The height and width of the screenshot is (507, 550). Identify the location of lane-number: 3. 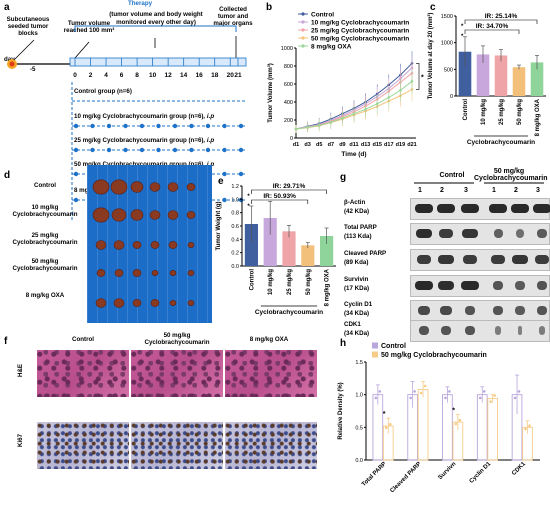
(466, 190).